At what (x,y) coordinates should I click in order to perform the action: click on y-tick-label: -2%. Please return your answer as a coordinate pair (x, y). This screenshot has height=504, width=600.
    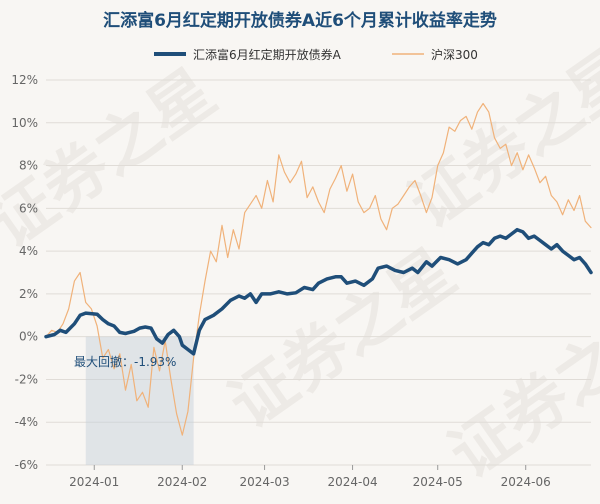
    Looking at the image, I should click on (26, 379).